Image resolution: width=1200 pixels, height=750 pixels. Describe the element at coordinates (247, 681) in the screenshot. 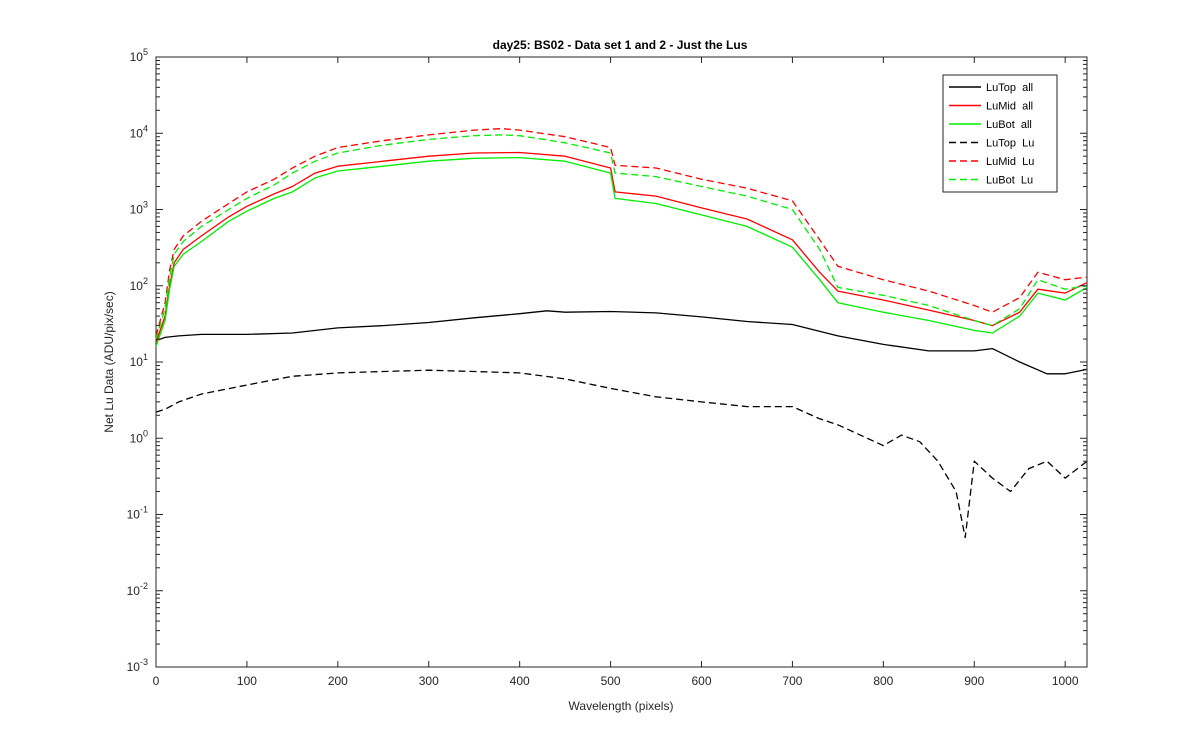

I see `x-tick-label: 100` at that location.